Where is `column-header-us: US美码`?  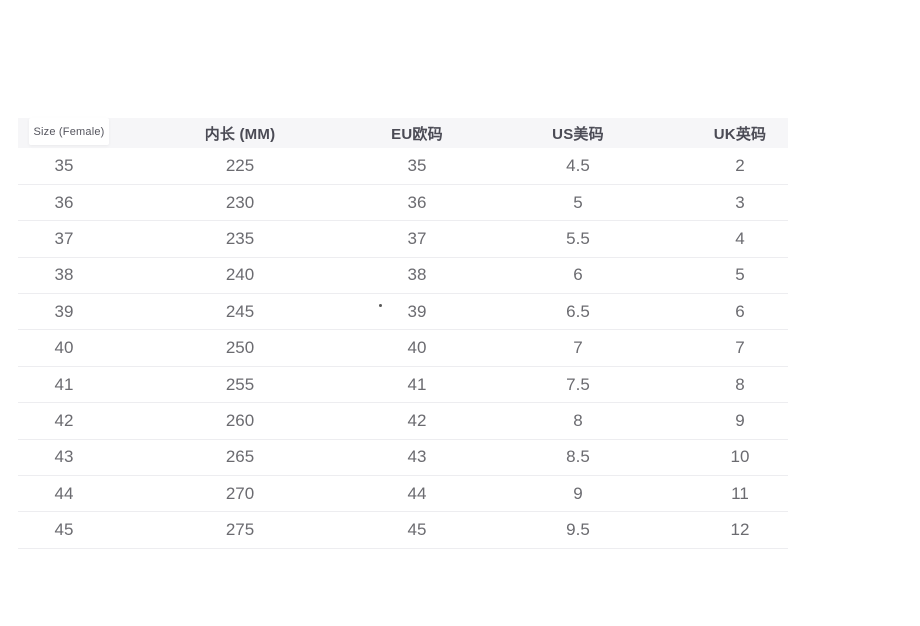
column-header-us: US美码 is located at coordinates (578, 133).